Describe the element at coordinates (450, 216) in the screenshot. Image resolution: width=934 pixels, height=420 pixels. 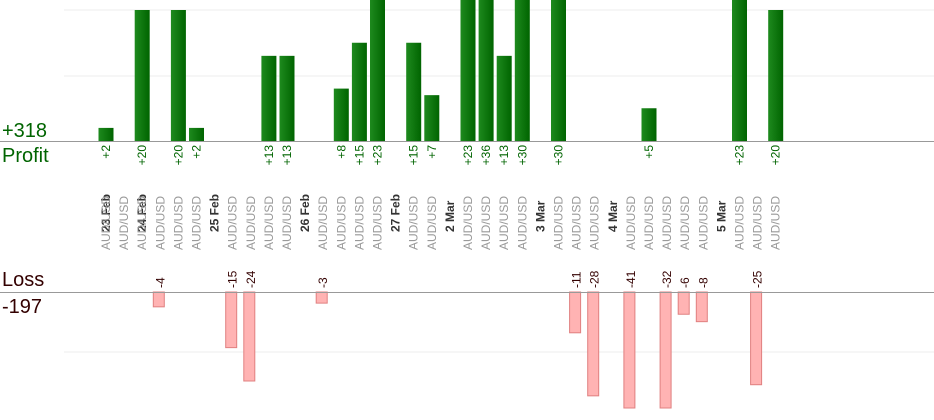
I see `date-label: 2 Mar` at that location.